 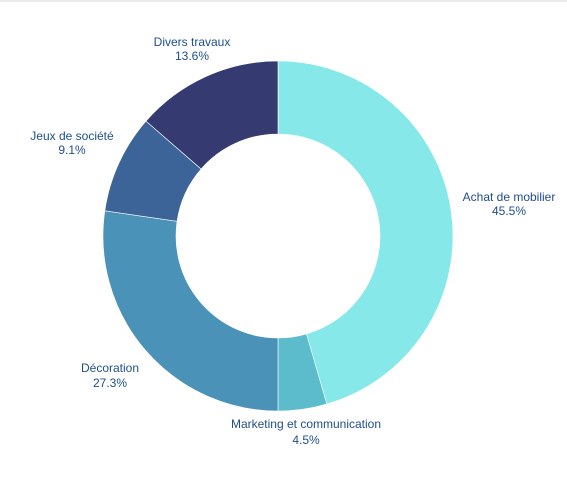 I want to click on slice-label-marketing-et-communication: Marketing et communication, so click(x=306, y=424).